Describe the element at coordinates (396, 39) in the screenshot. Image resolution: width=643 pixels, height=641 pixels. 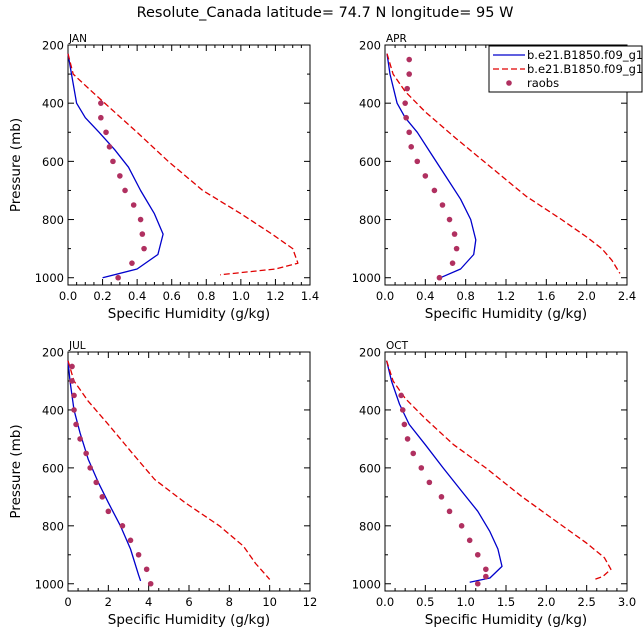
I see `panel-label: APR` at that location.